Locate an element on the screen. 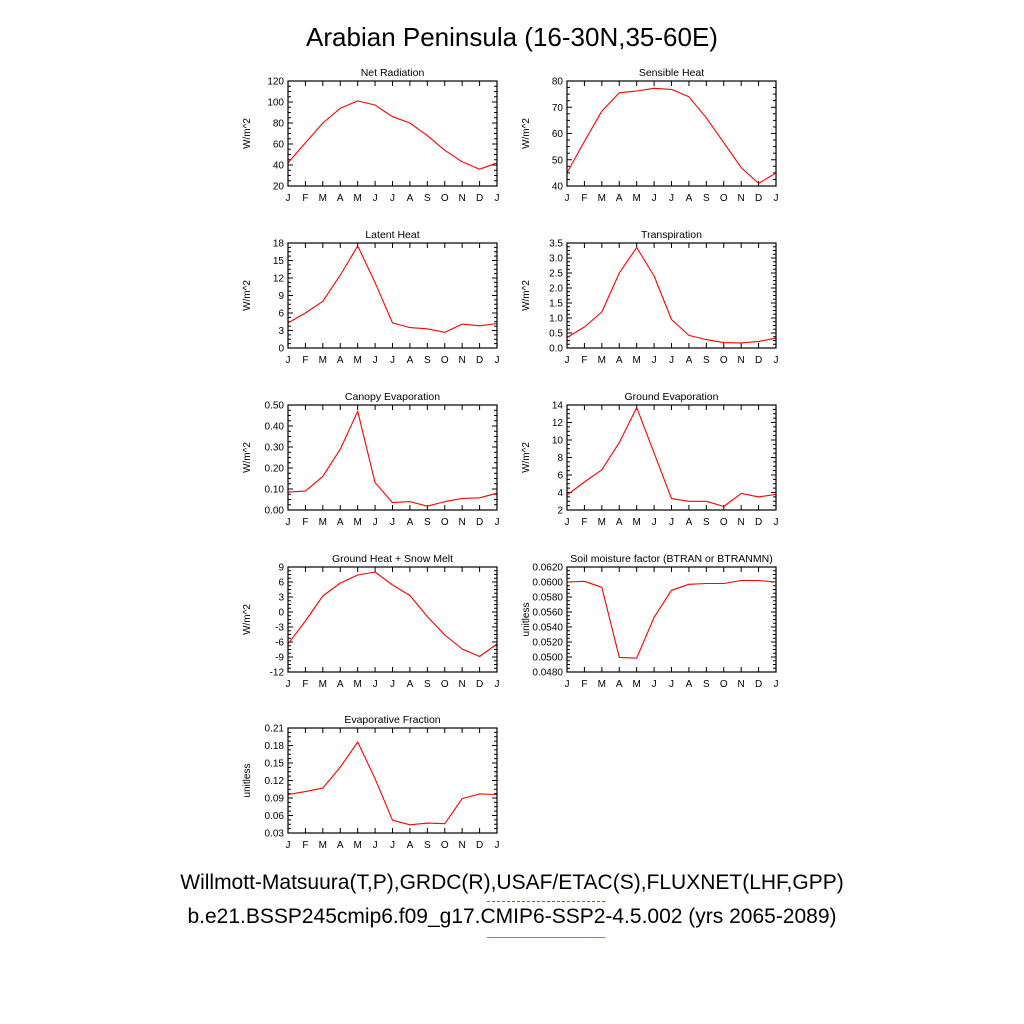 The width and height of the screenshot is (1024, 1024). panel-title: Transpiration is located at coordinates (671, 235).